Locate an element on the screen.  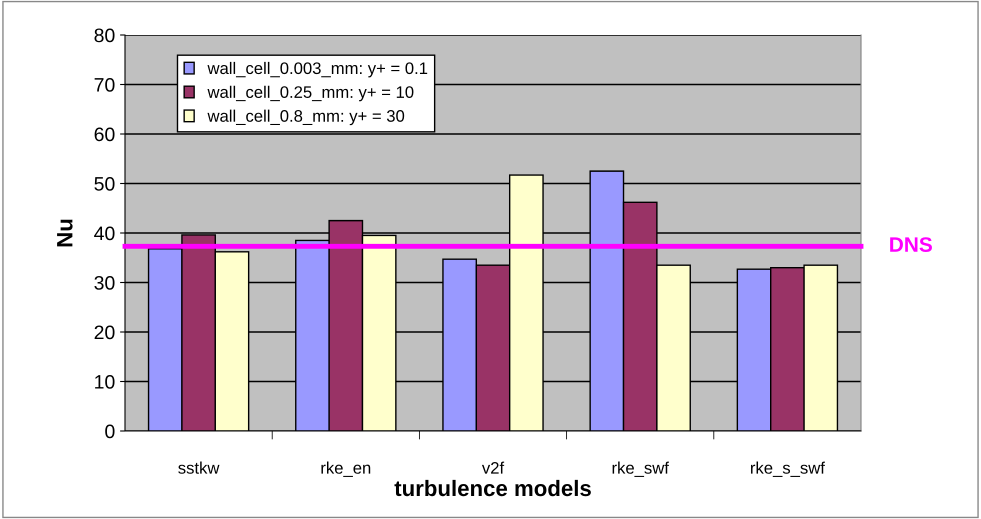
legend-label: wall_cell_0.003_mm: y+ = 0.1 is located at coordinates (317, 70).